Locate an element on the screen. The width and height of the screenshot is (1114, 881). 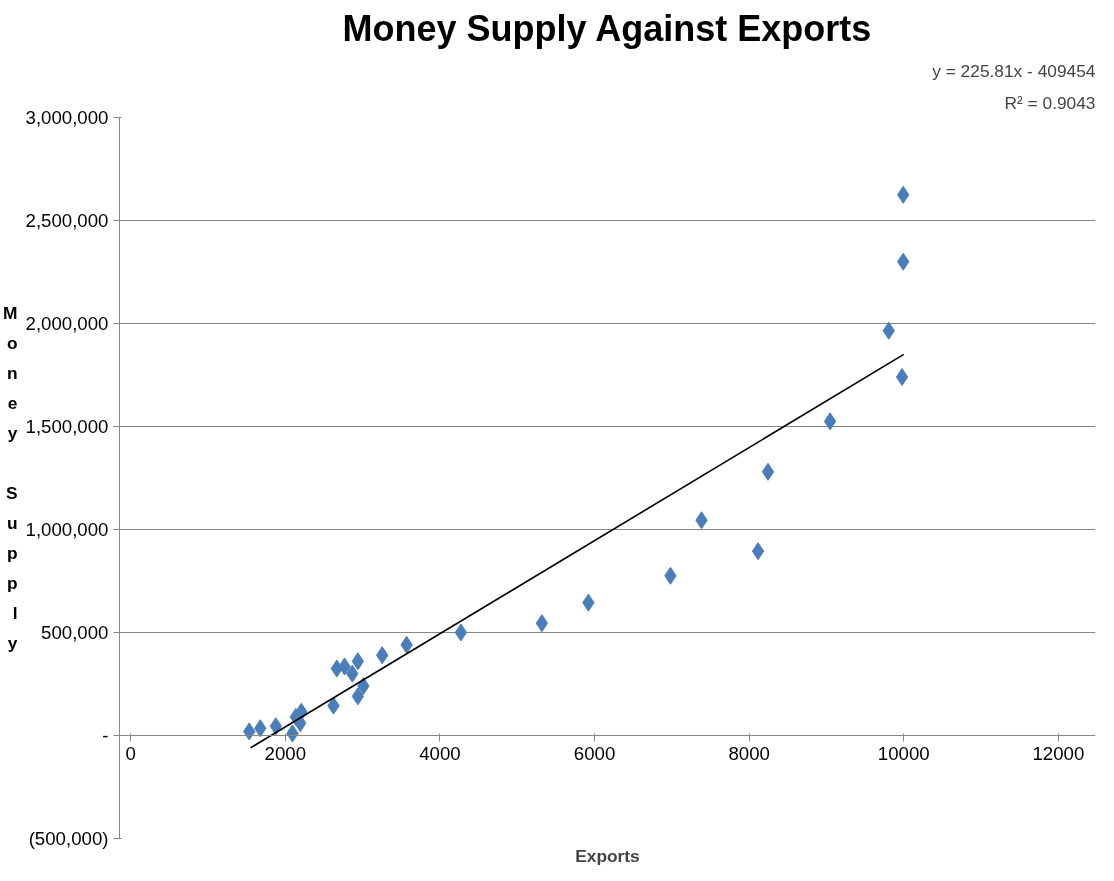
y-tick-label: - is located at coordinates (105, 735).